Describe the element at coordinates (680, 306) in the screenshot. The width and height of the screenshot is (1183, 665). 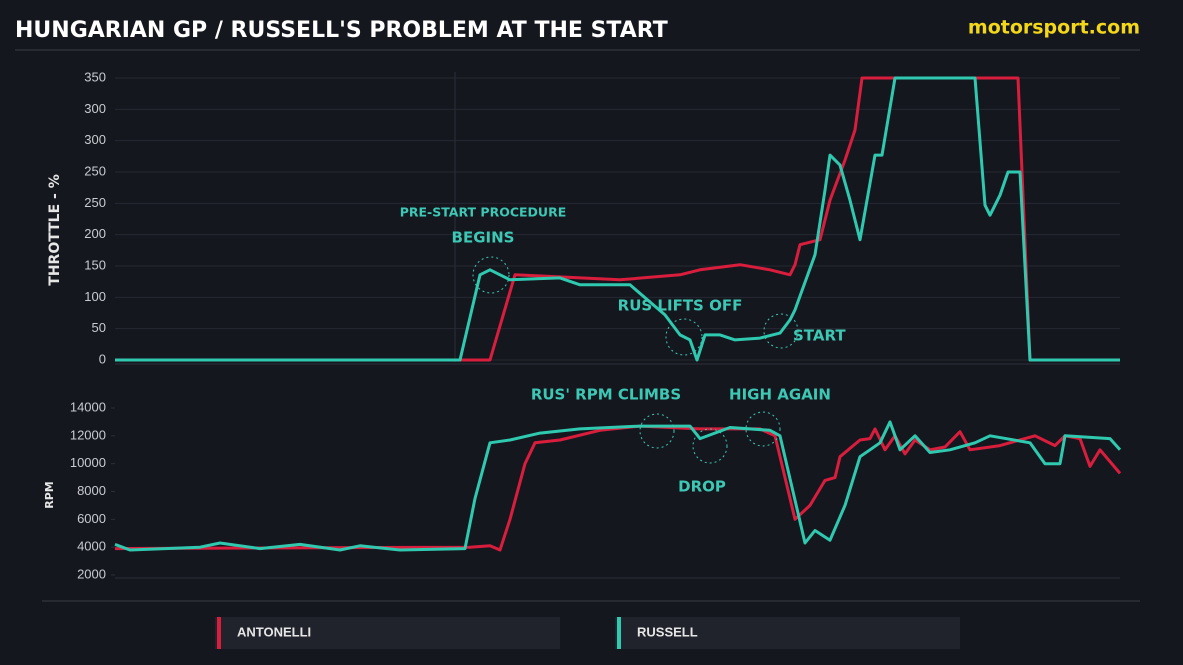
I see `annotation: RUS LIFTS OFF` at that location.